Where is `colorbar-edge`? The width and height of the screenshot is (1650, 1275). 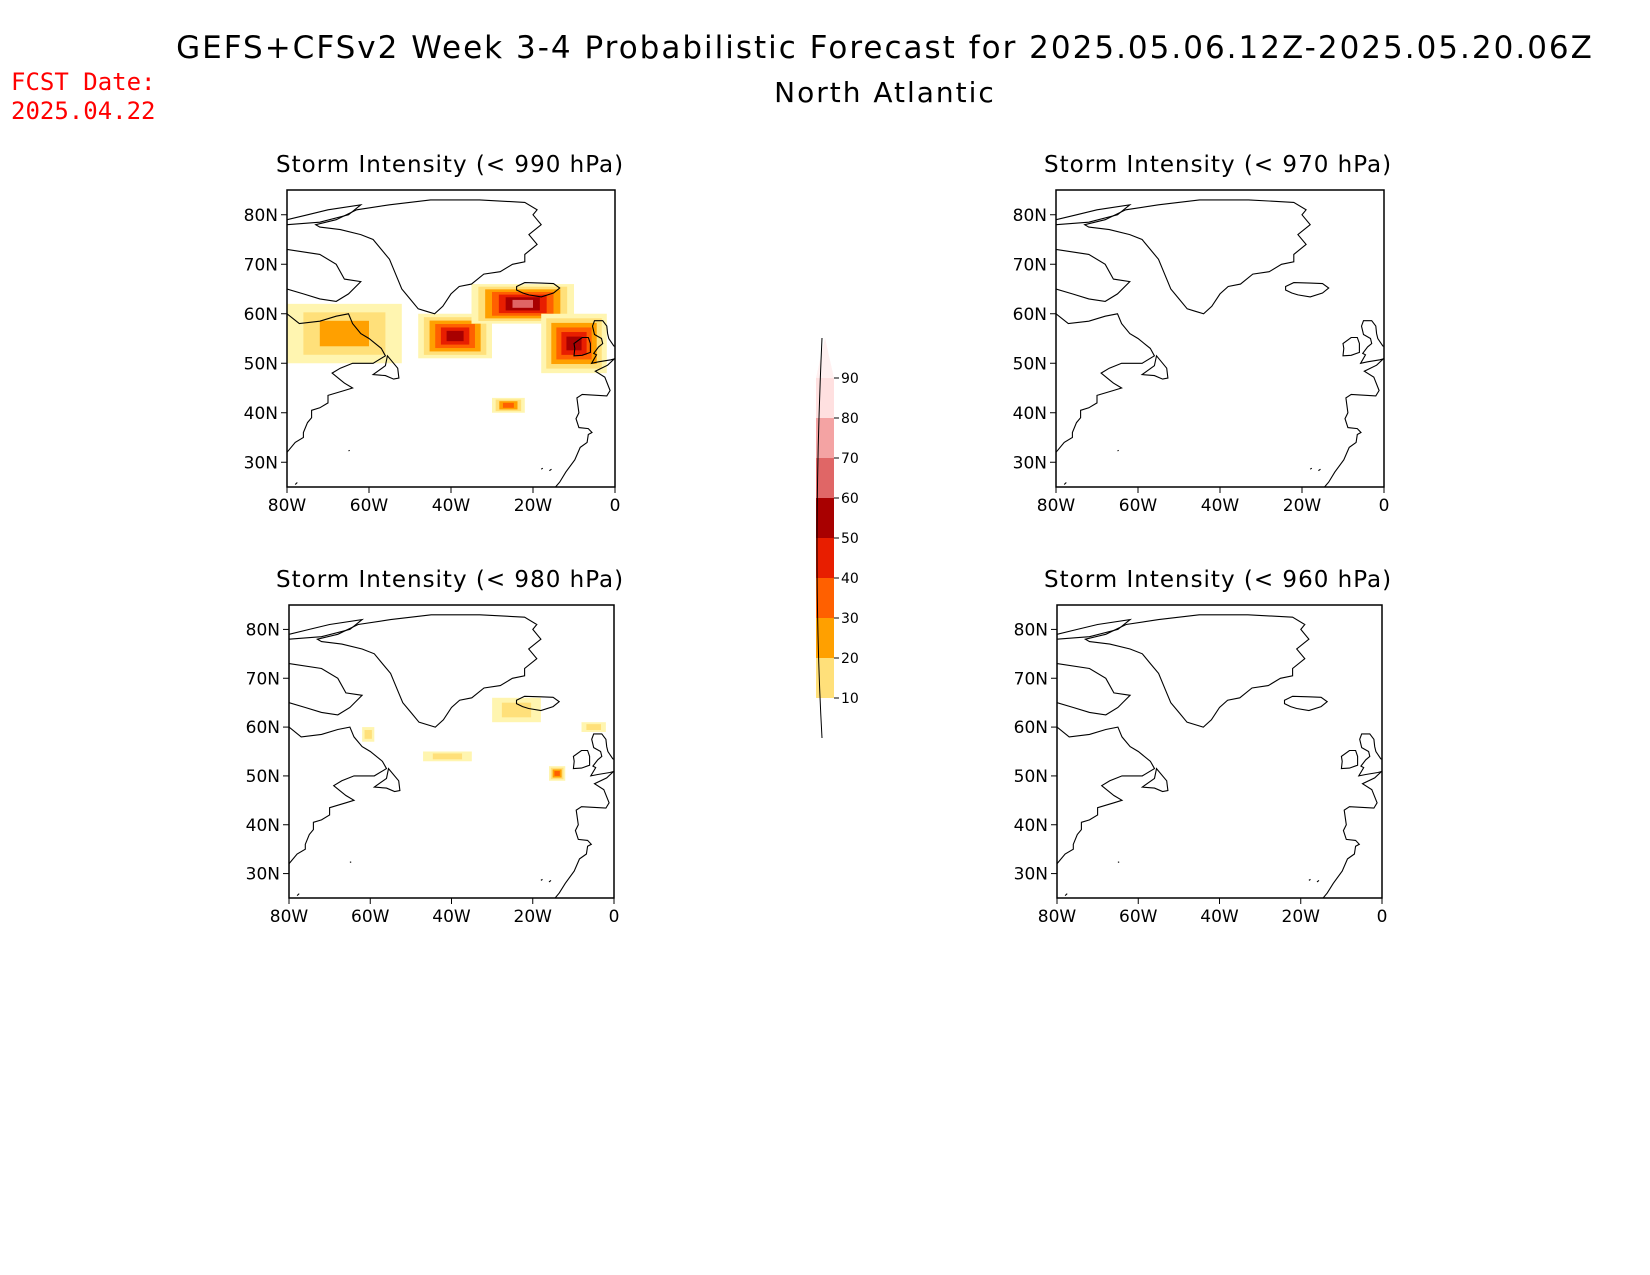 colorbar-edge is located at coordinates (819, 538).